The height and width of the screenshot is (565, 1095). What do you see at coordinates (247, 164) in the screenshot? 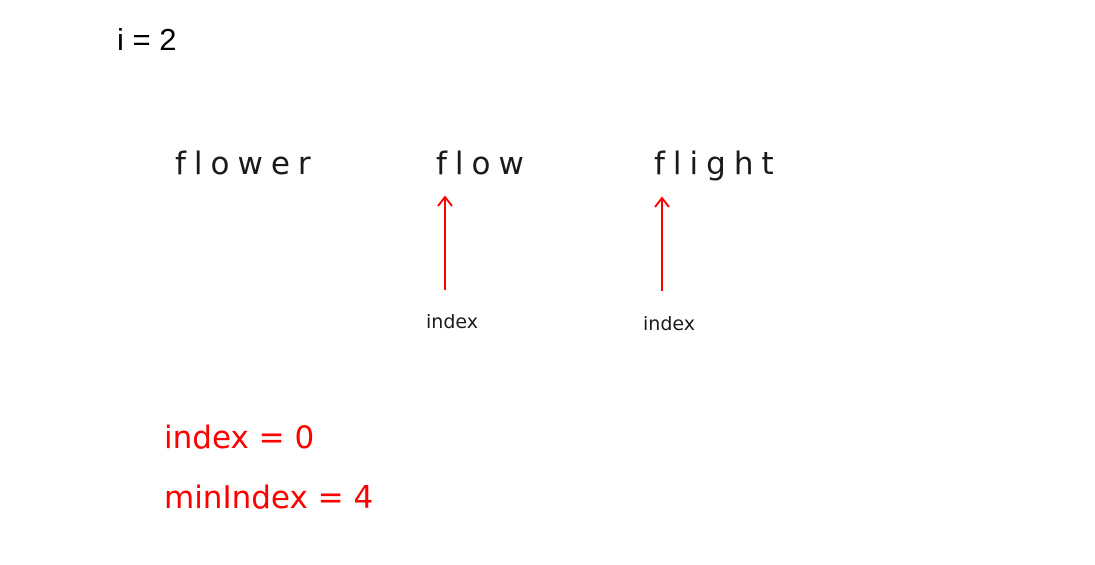
I see `word-flower: flower` at bounding box center [247, 164].